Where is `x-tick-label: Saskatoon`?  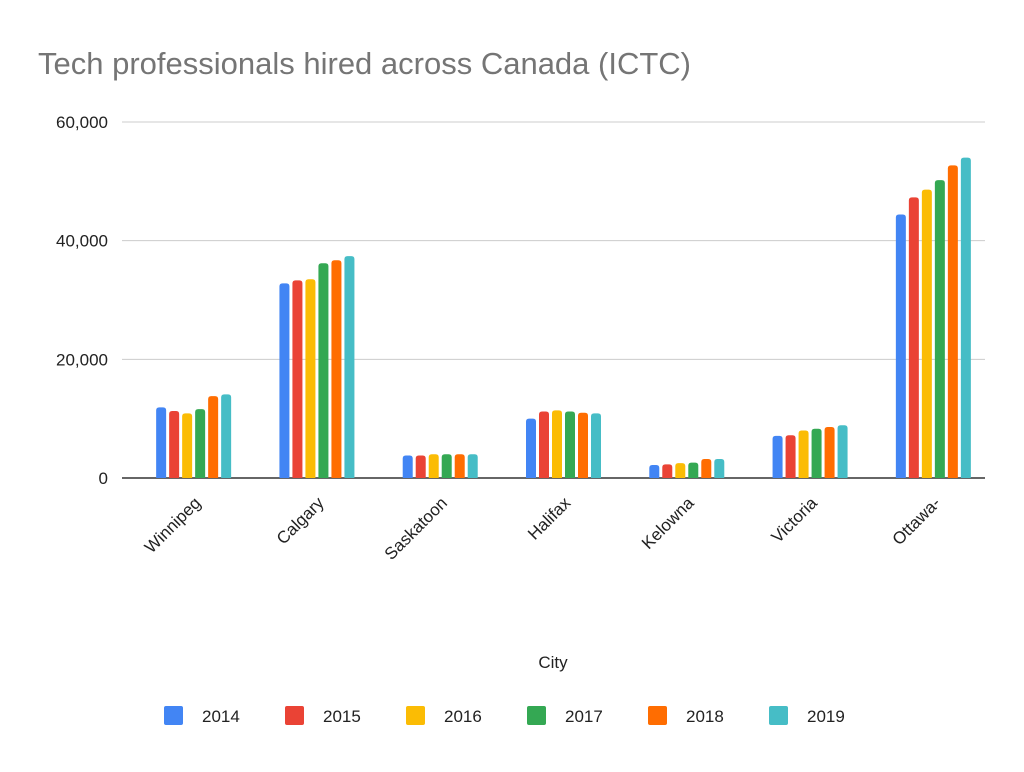
x-tick-label: Saskatoon is located at coordinates (416, 528).